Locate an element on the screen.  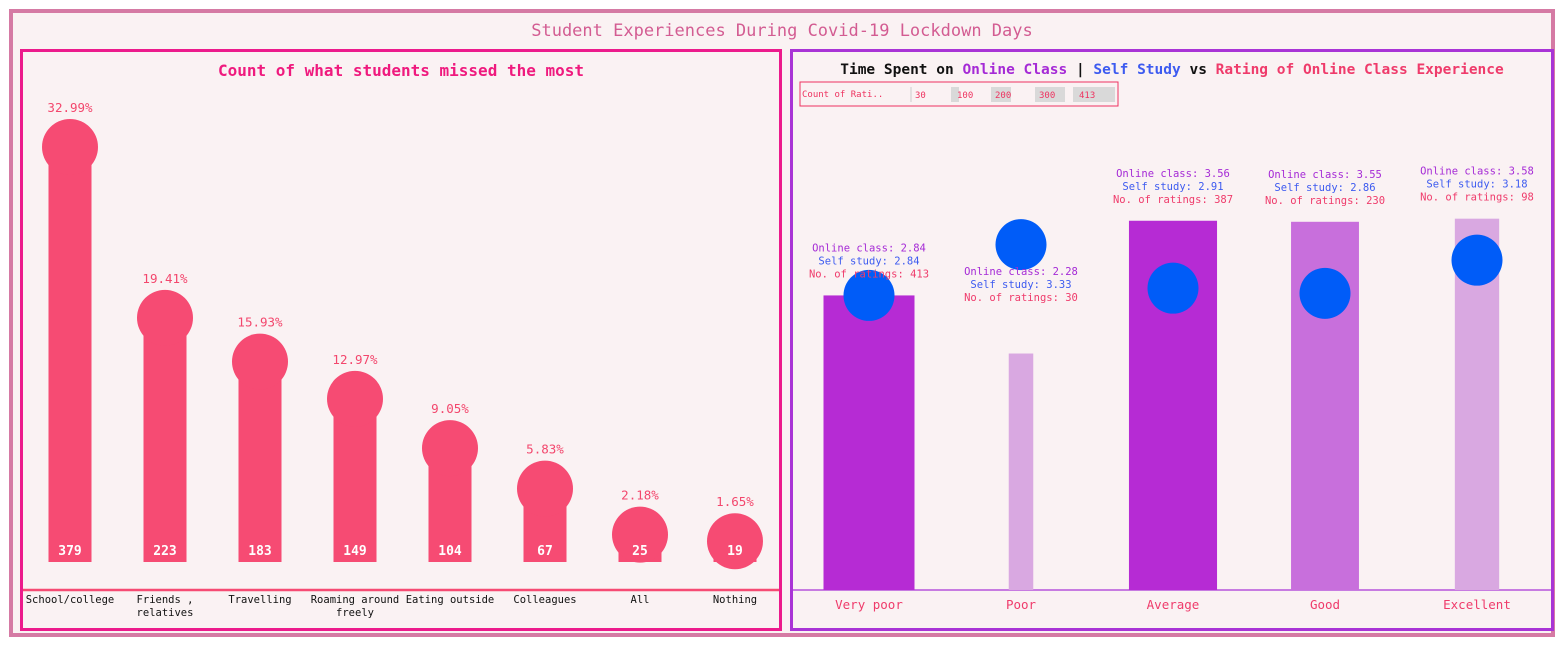
legend-border is located at coordinates (959, 94).